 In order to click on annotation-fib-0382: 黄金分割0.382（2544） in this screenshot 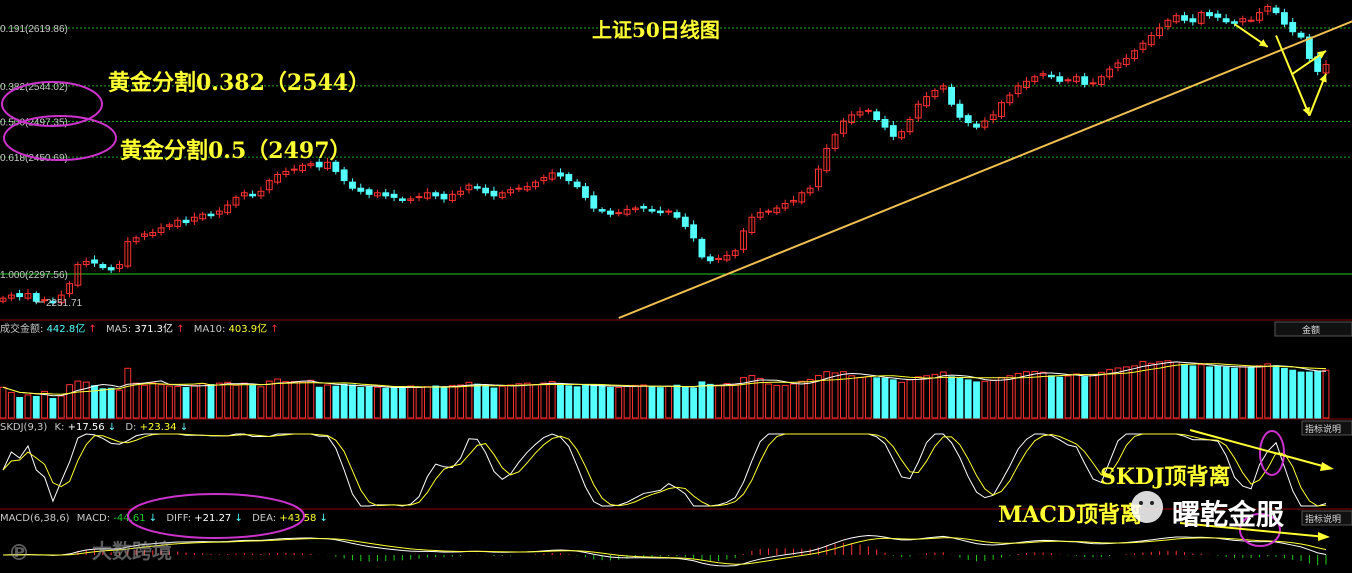, I will do `click(239, 83)`.